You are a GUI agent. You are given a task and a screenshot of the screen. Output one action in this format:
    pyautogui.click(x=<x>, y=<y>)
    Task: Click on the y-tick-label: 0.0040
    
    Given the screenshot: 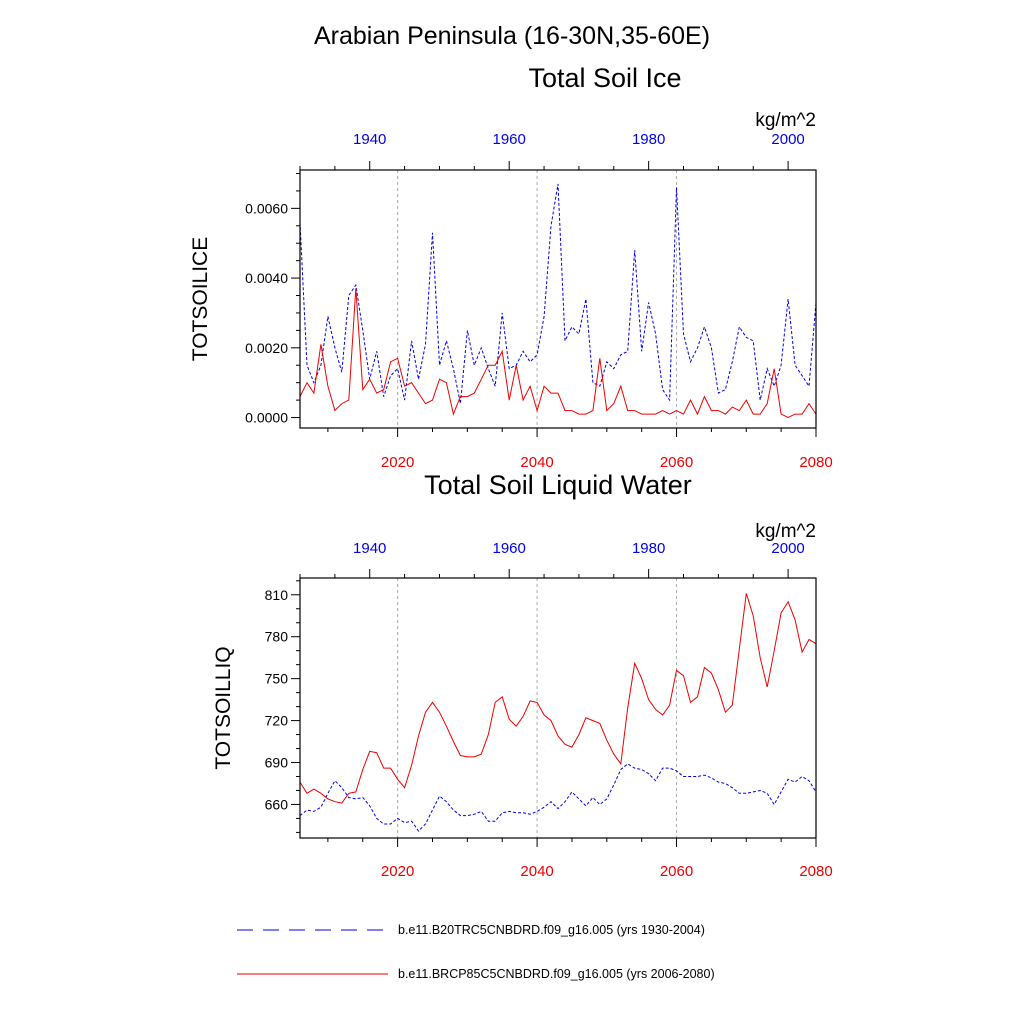 What is the action you would take?
    pyautogui.click(x=266, y=278)
    